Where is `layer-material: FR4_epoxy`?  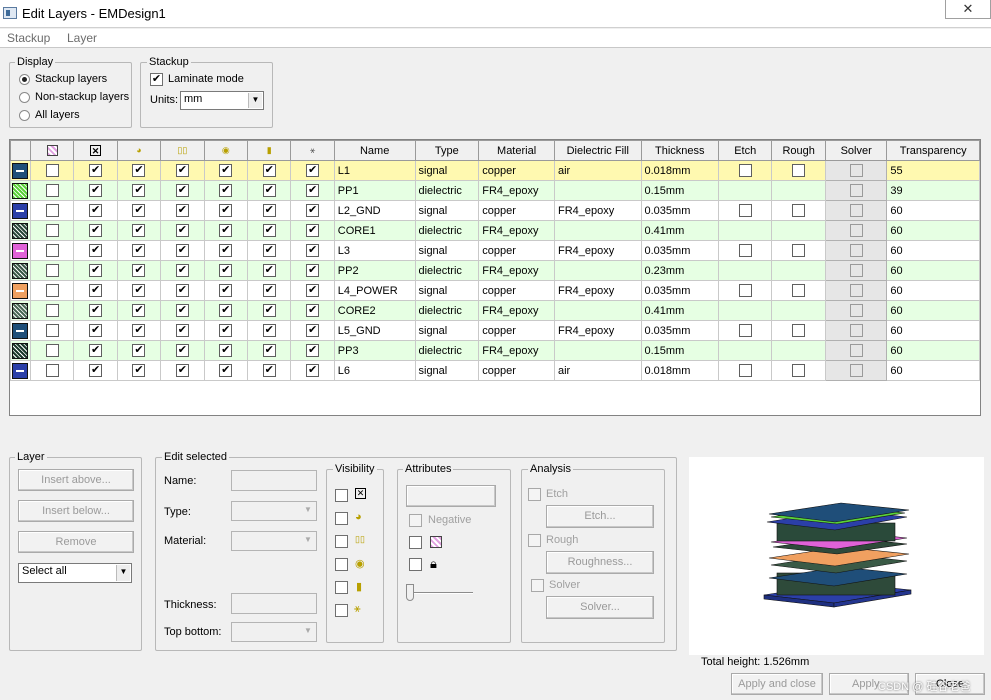
layer-material: FR4_epoxy is located at coordinates (516, 310).